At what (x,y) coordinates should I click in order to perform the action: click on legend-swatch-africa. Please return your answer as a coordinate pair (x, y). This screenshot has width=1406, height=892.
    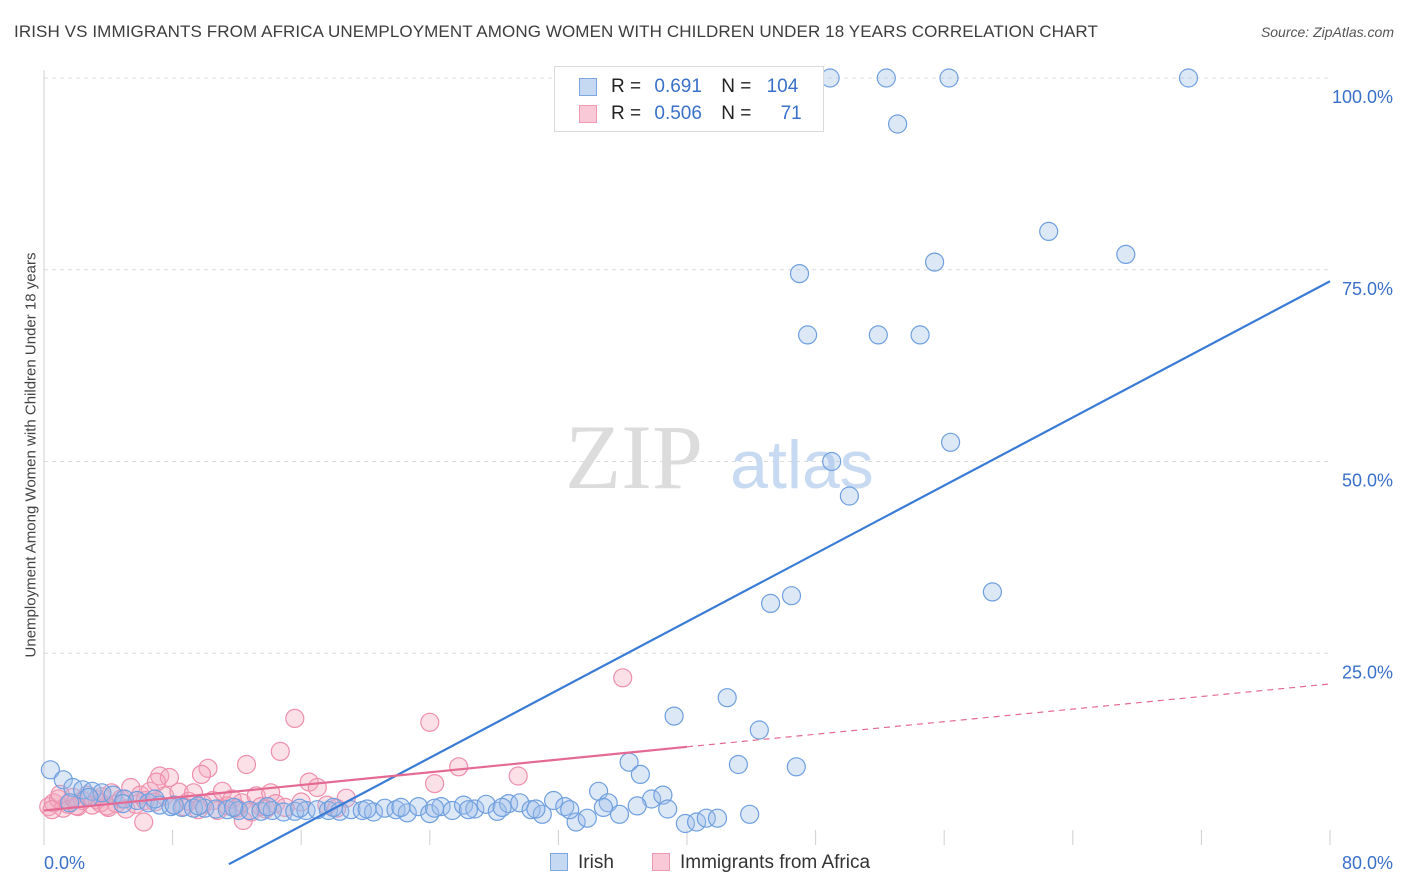
    Looking at the image, I should click on (588, 114).